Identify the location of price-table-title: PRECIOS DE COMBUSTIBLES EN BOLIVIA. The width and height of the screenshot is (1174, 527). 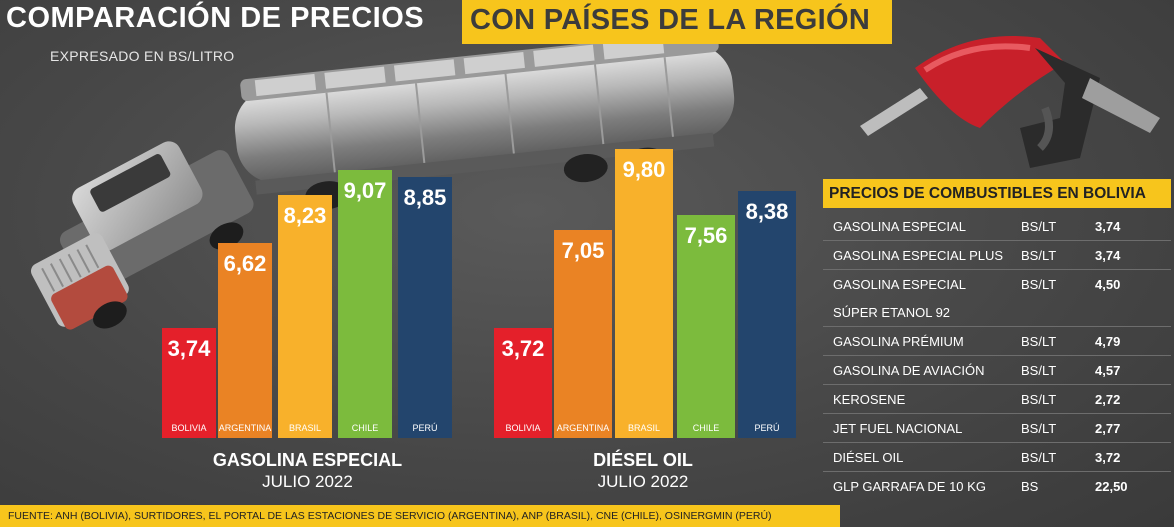
(987, 193).